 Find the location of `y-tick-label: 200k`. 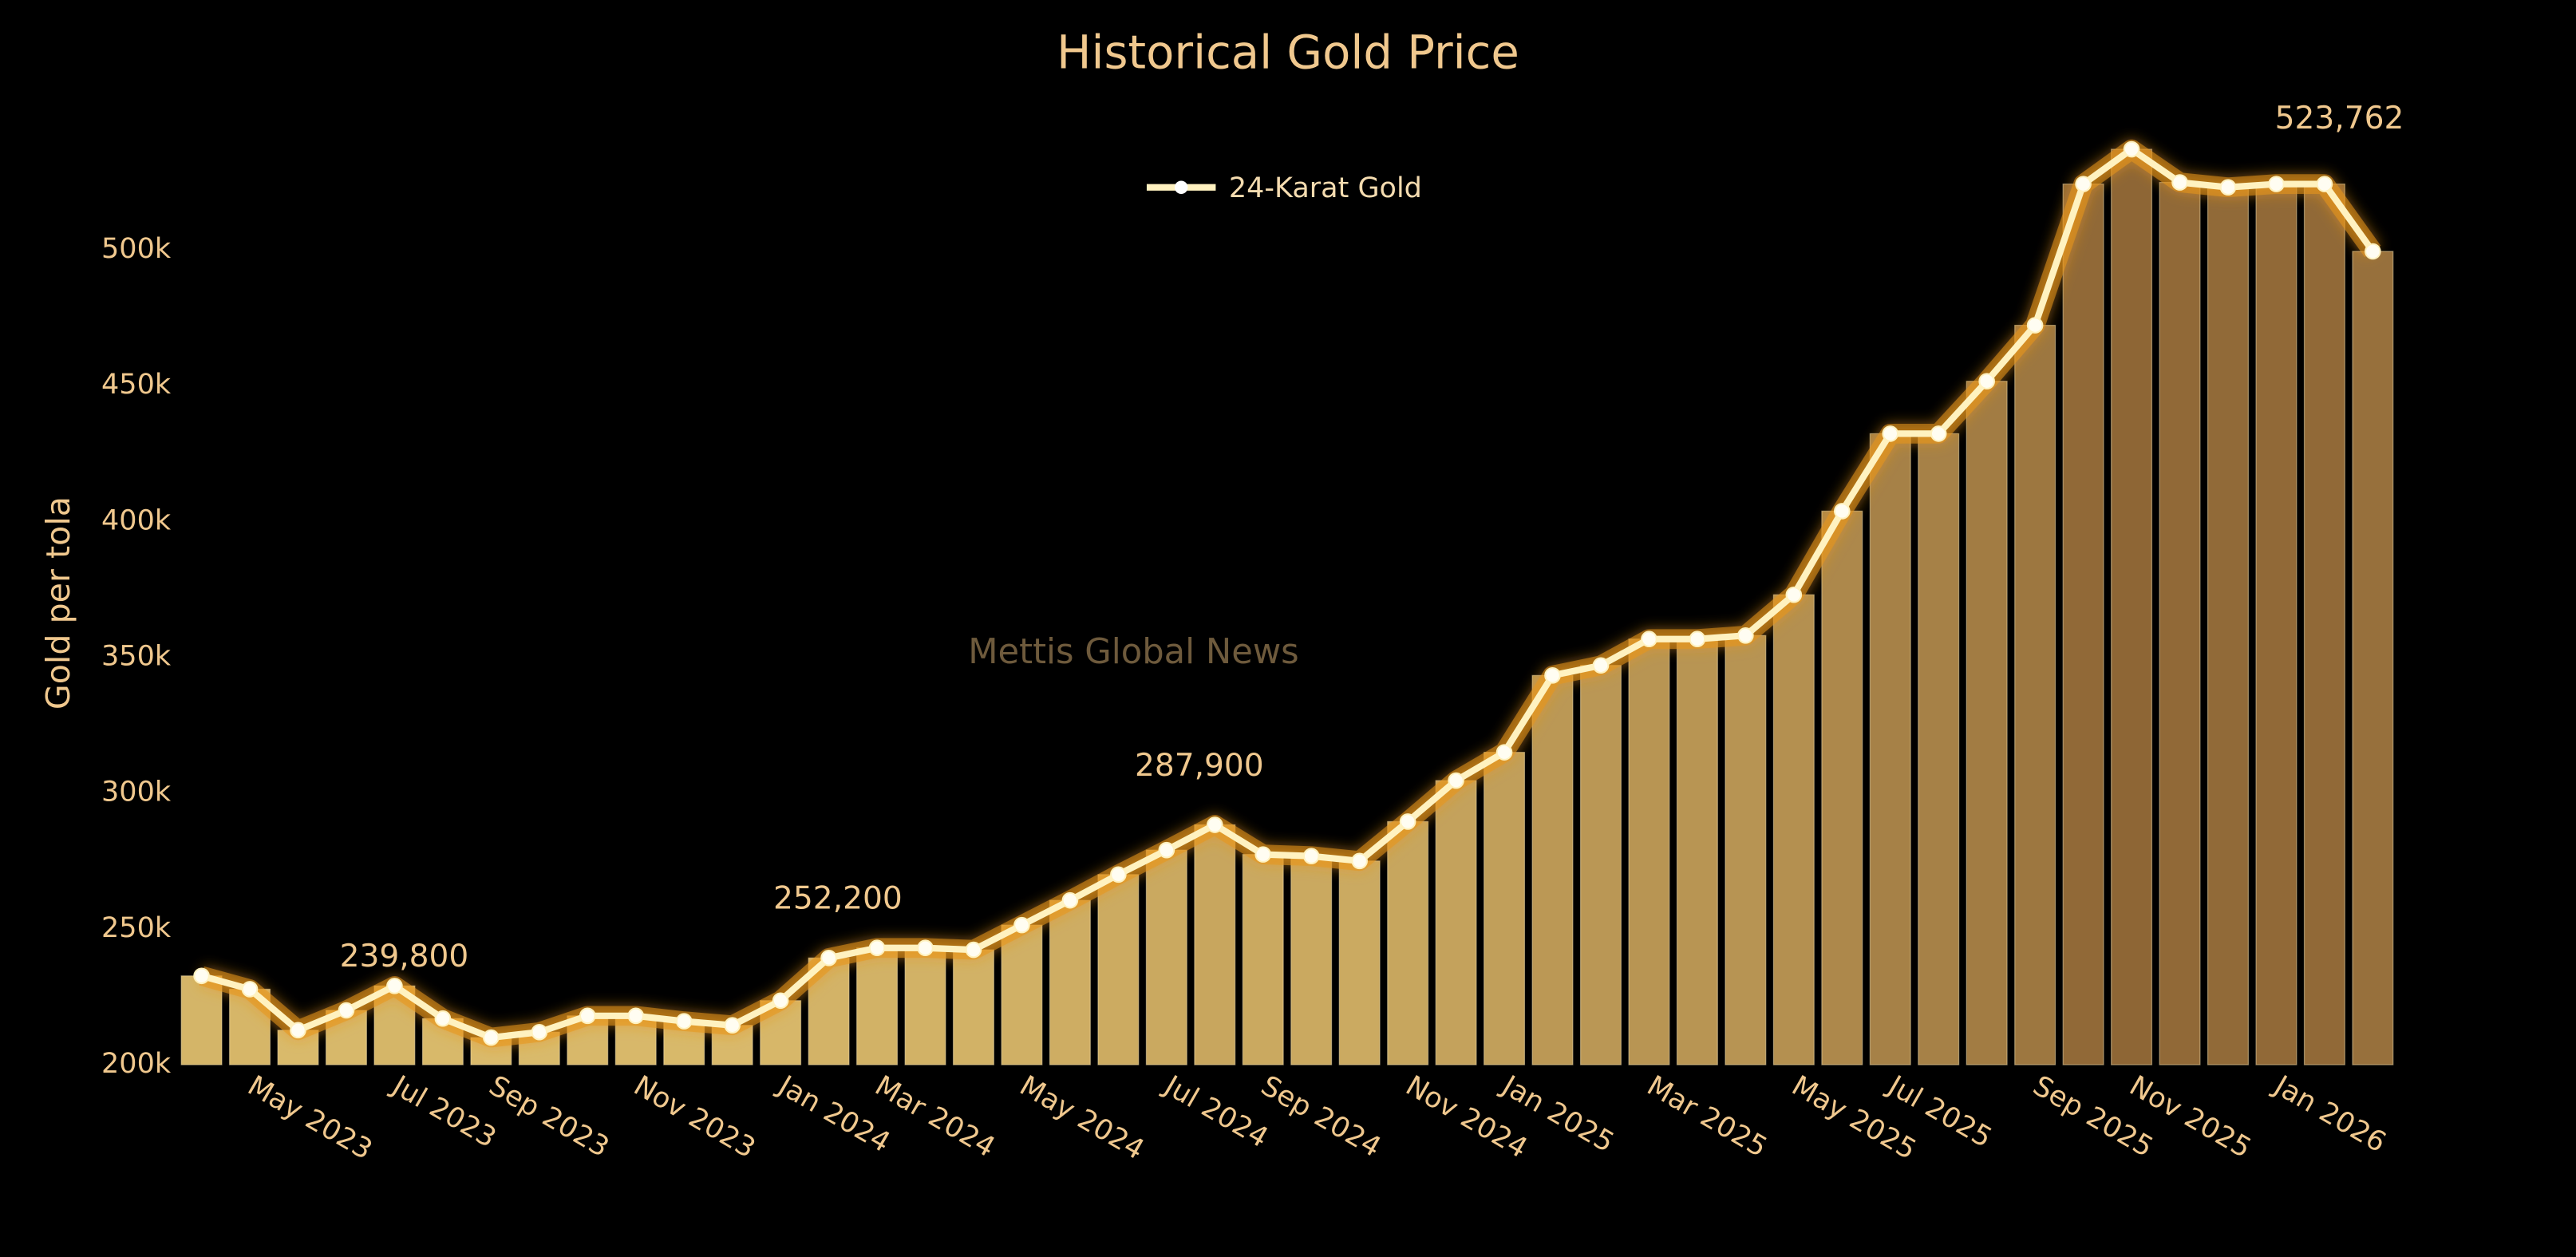

y-tick-label: 200k is located at coordinates (136, 1064).